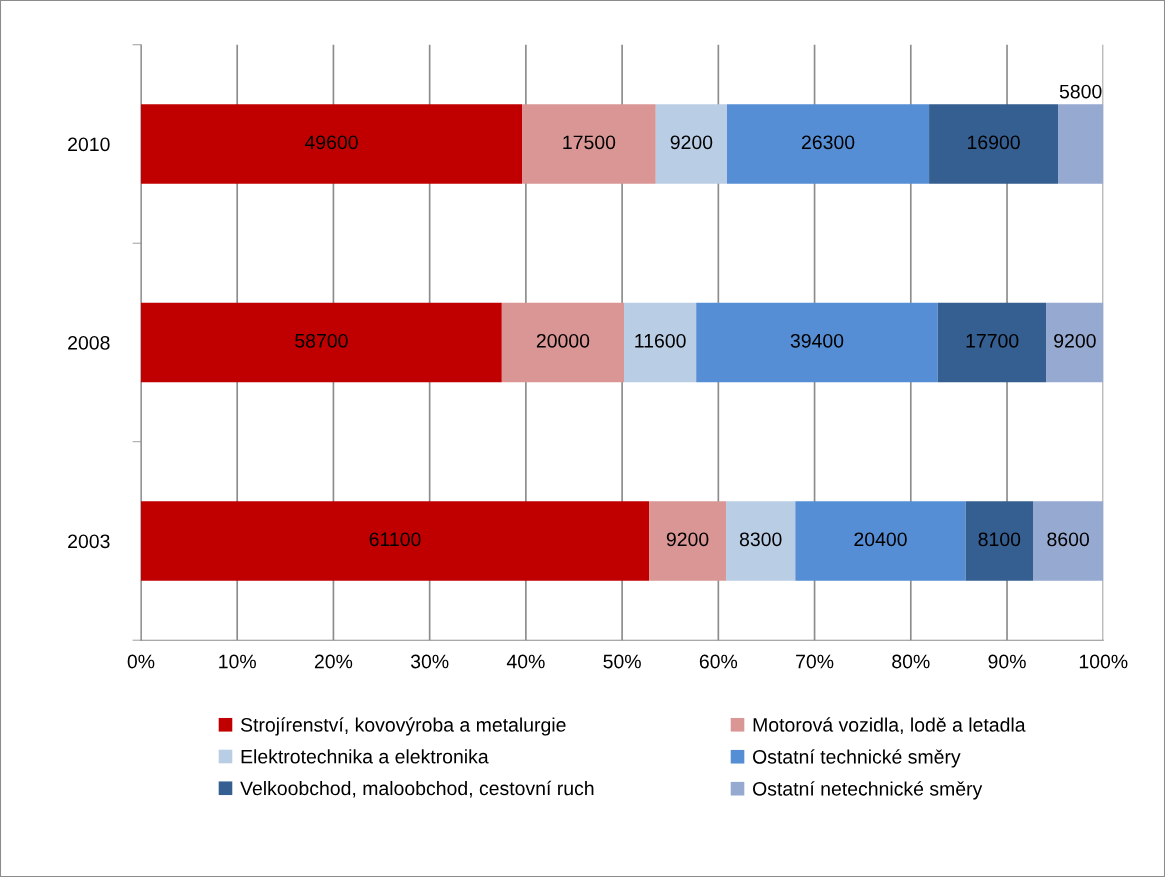  I want to click on annotation: 8300, so click(760, 539).